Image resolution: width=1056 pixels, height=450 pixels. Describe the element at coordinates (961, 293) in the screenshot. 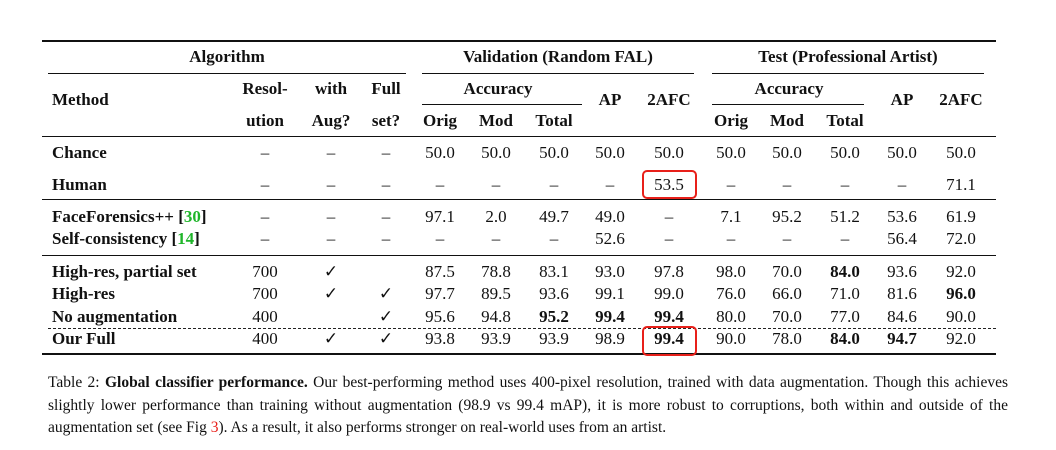

I see `table-cell: 96.0` at that location.